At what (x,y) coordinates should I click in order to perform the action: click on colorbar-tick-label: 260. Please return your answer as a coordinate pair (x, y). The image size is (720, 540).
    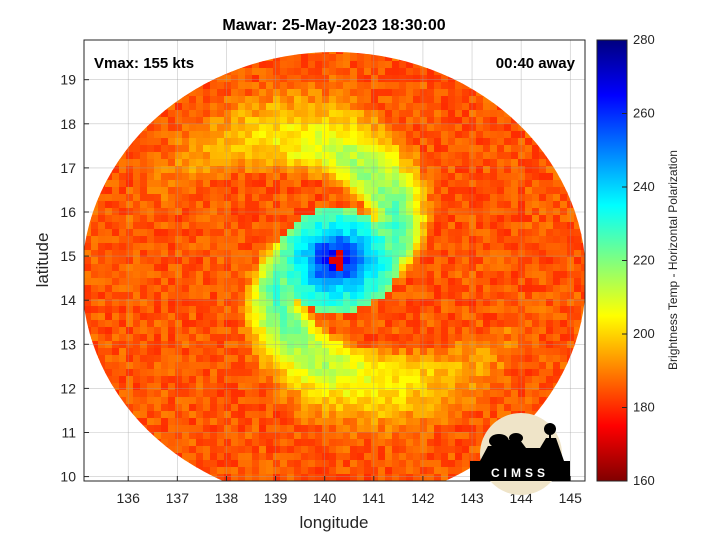
    Looking at the image, I should click on (644, 113).